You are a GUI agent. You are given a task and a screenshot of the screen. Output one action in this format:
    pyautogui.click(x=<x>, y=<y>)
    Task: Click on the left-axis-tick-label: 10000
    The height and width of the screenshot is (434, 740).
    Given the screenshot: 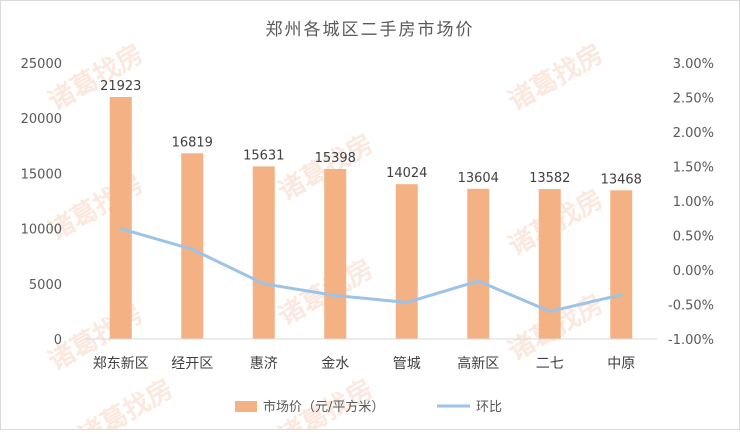 What is the action you would take?
    pyautogui.click(x=41, y=230)
    